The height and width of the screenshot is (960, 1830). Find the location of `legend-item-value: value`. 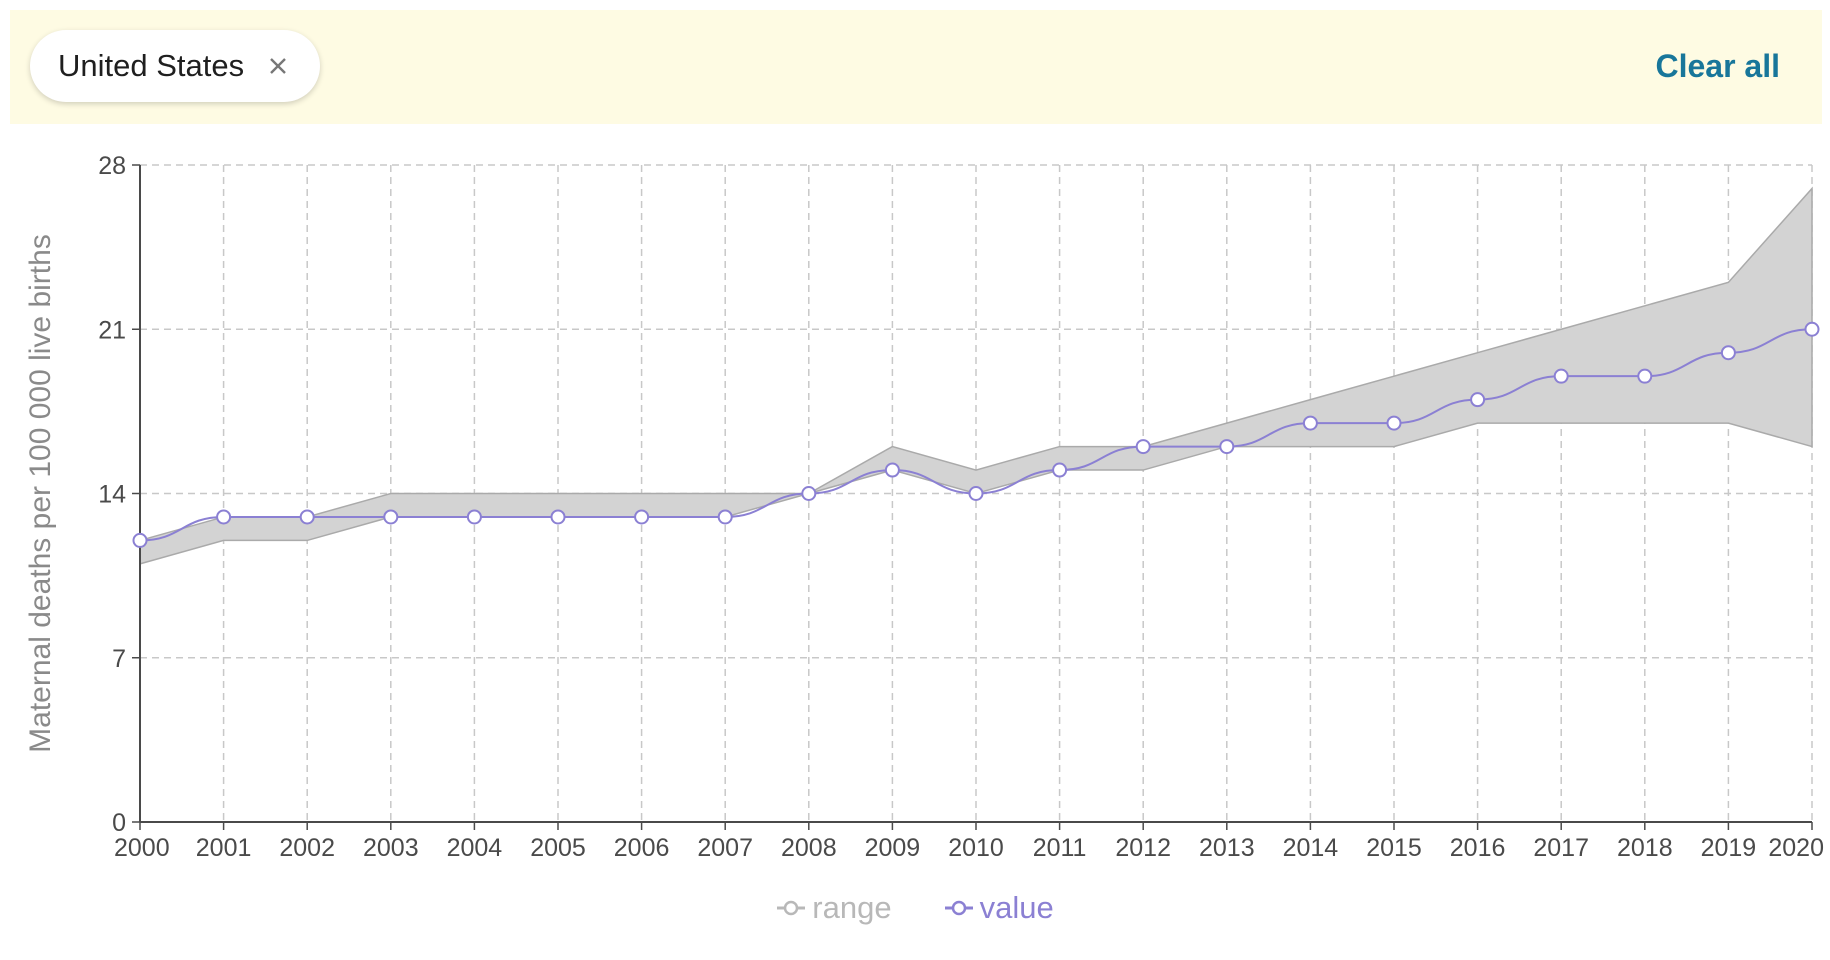

legend-item-value: value is located at coordinates (999, 908).